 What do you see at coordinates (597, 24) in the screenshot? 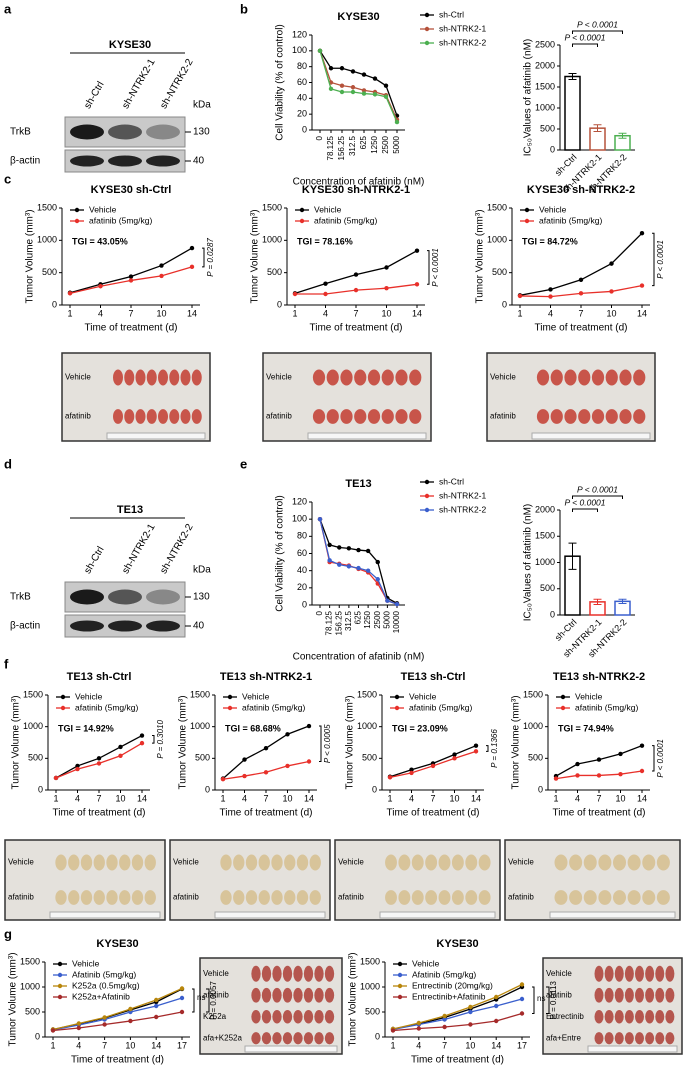
I see `annotation: P < 0.0001` at bounding box center [597, 24].